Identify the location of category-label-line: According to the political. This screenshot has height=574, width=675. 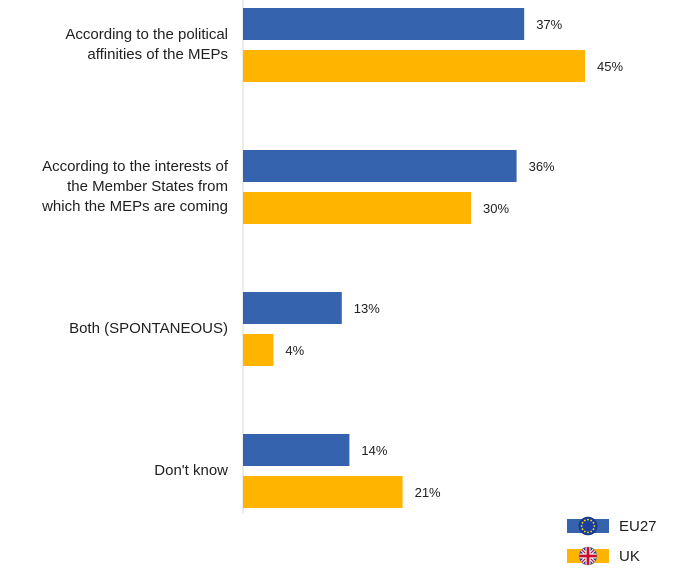
(146, 34).